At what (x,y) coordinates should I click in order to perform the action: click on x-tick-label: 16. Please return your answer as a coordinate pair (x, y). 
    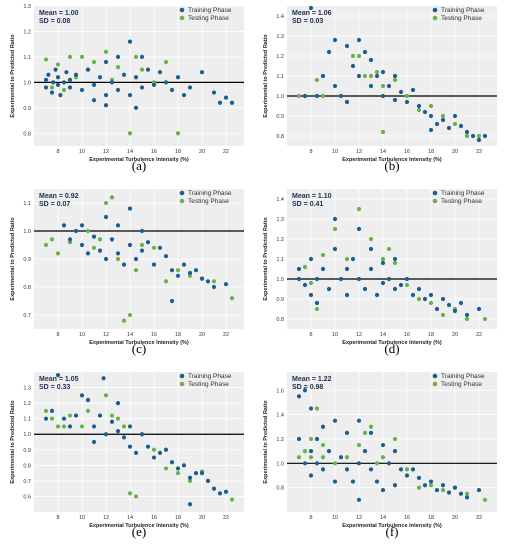
    Looking at the image, I should click on (154, 335).